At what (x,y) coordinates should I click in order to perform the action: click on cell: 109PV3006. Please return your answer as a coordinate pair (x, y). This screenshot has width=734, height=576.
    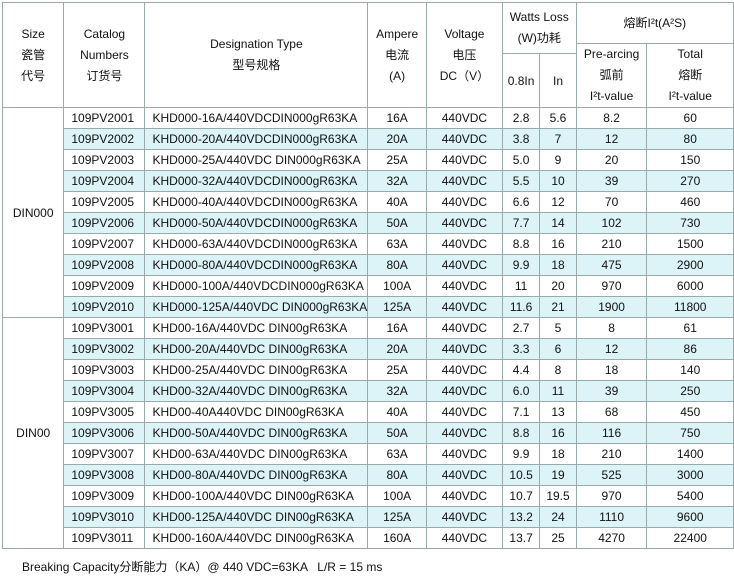
    Looking at the image, I should click on (104, 433).